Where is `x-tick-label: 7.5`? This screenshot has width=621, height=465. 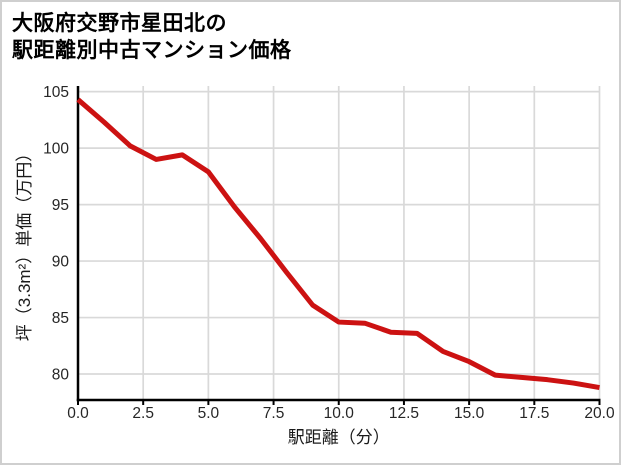
x-tick-label: 7.5 is located at coordinates (274, 413).